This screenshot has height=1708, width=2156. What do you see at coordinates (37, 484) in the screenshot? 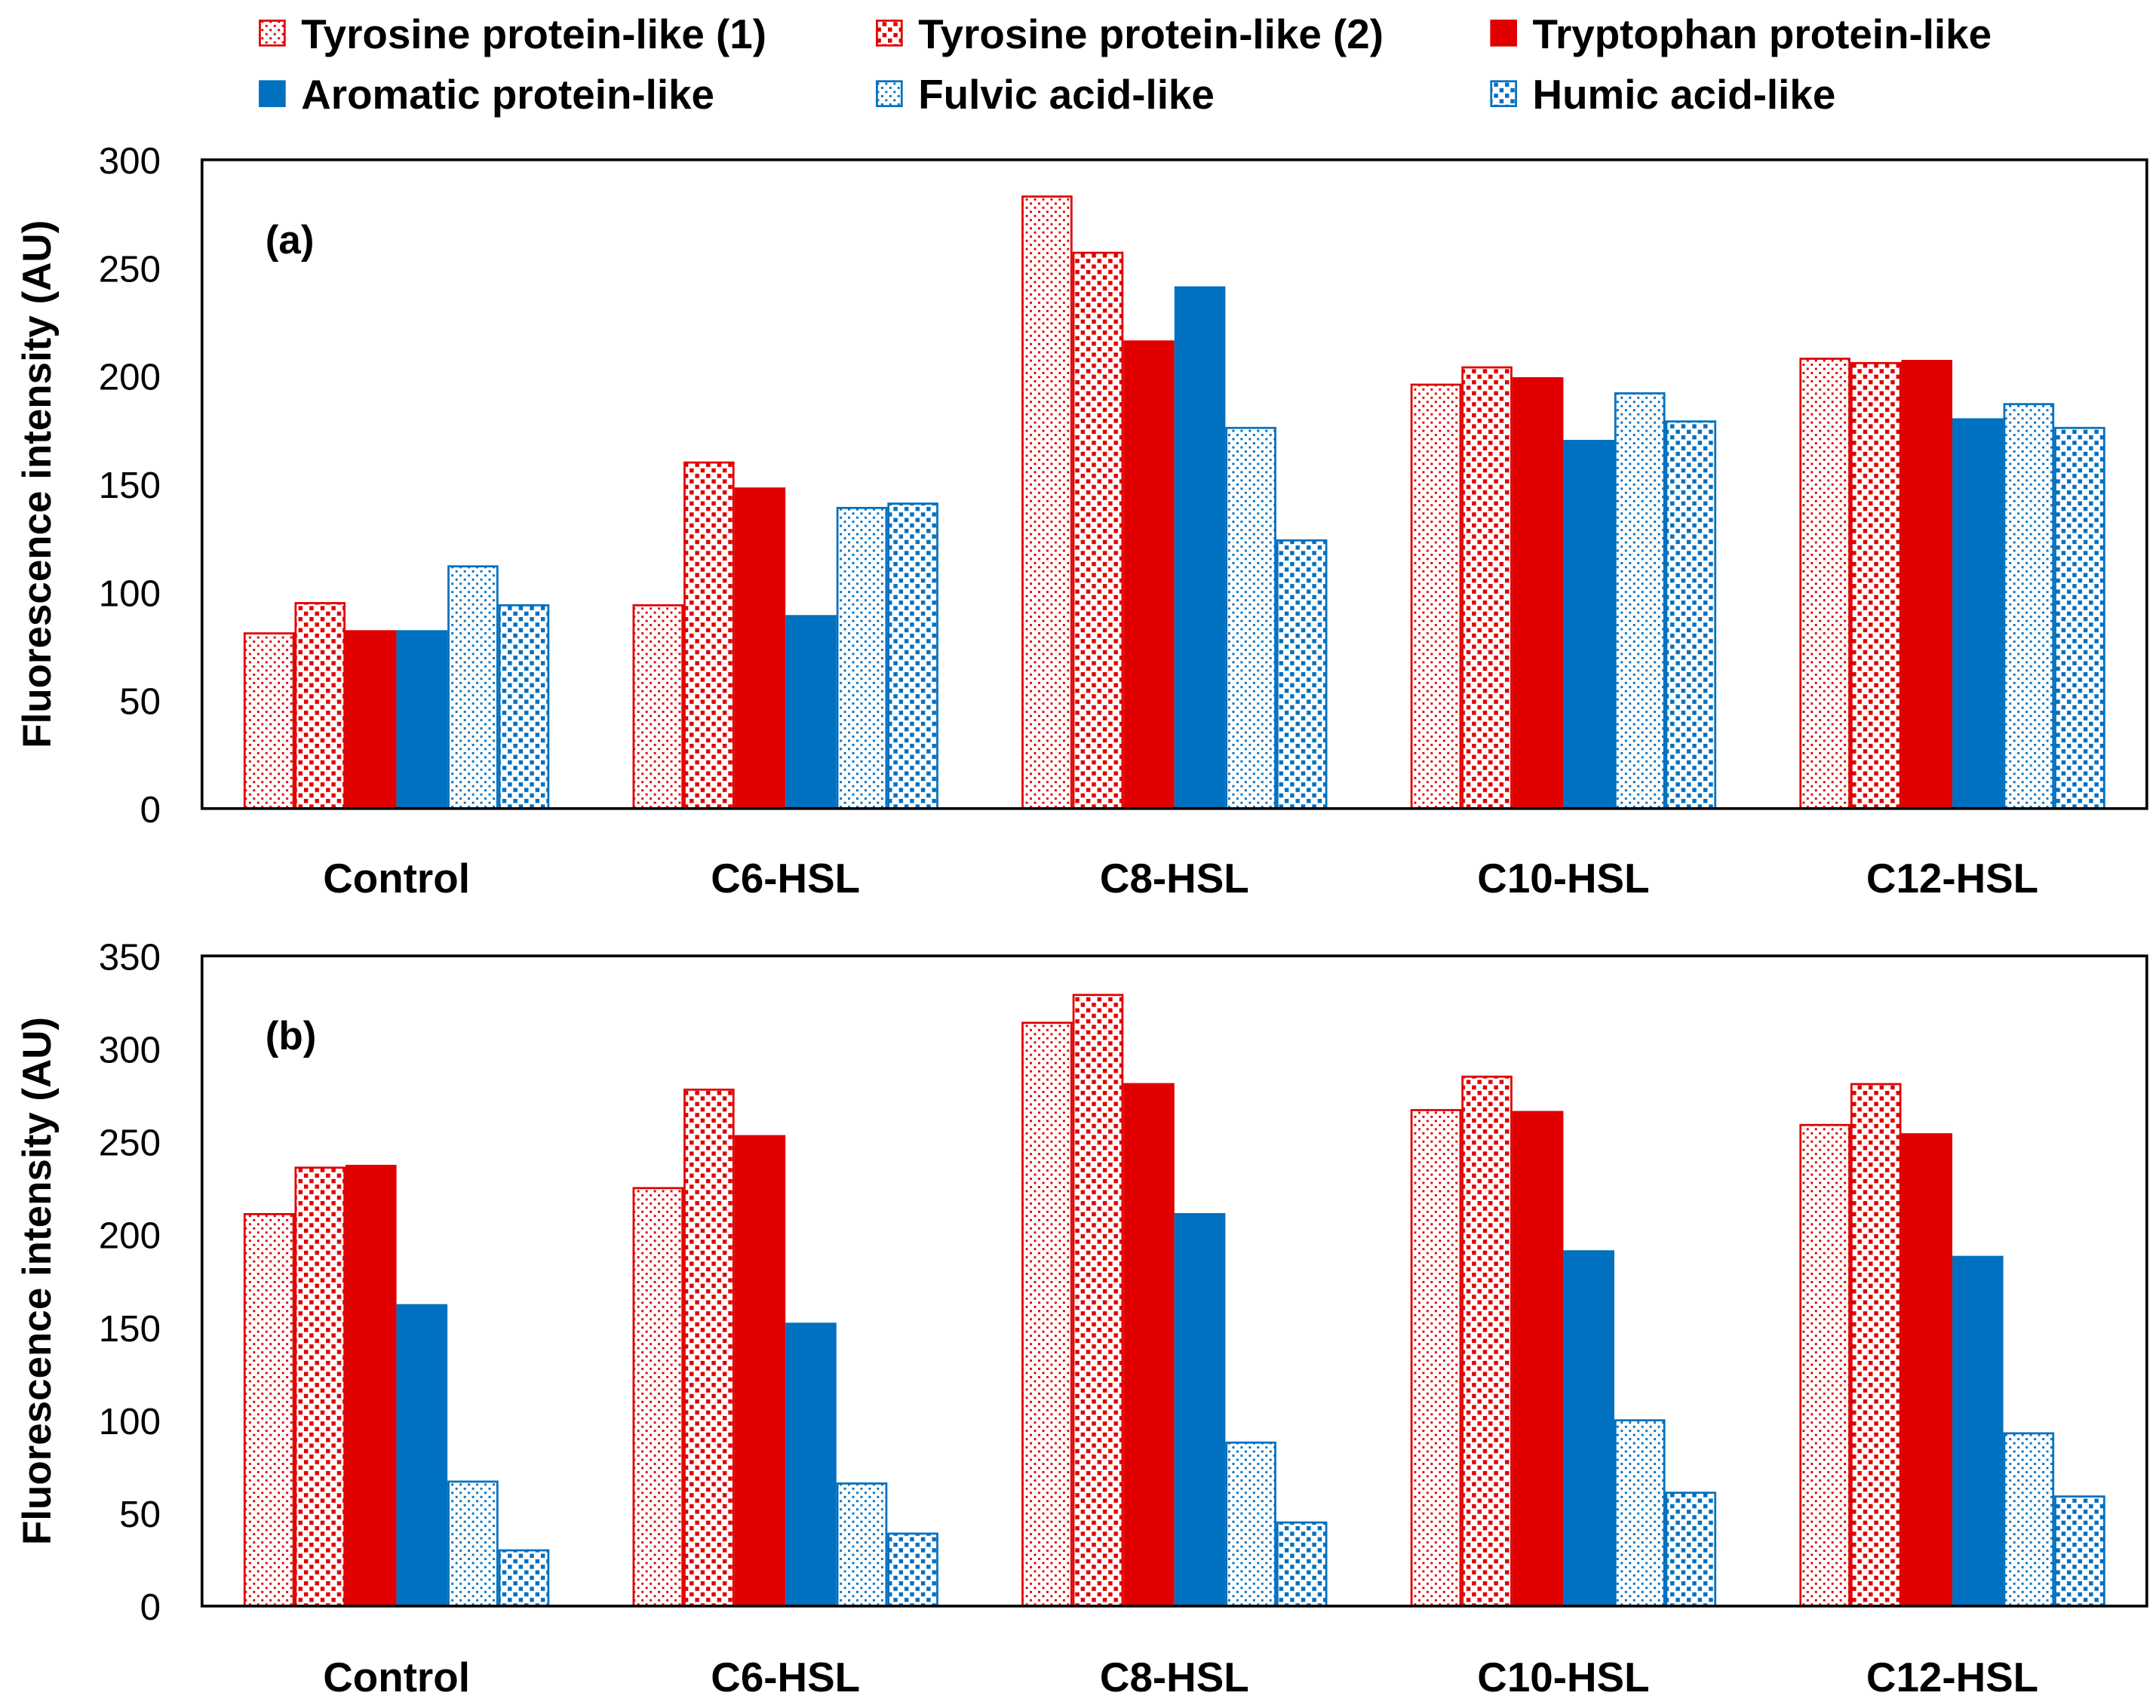
I see `y-axis-label: Fluorescence intensity (AU)` at bounding box center [37, 484].